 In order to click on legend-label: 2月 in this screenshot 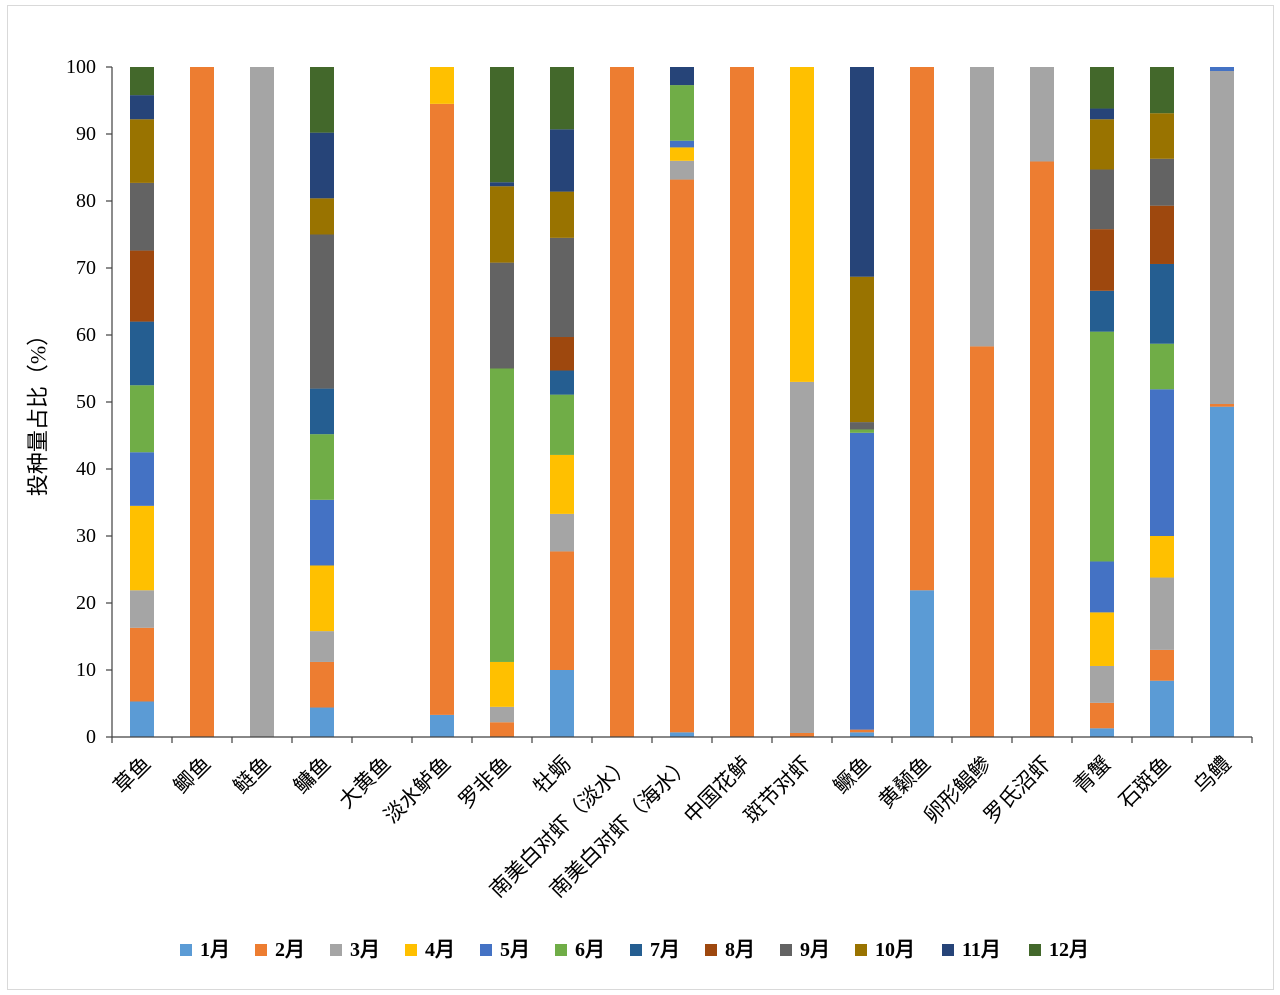, I will do `click(290, 950)`.